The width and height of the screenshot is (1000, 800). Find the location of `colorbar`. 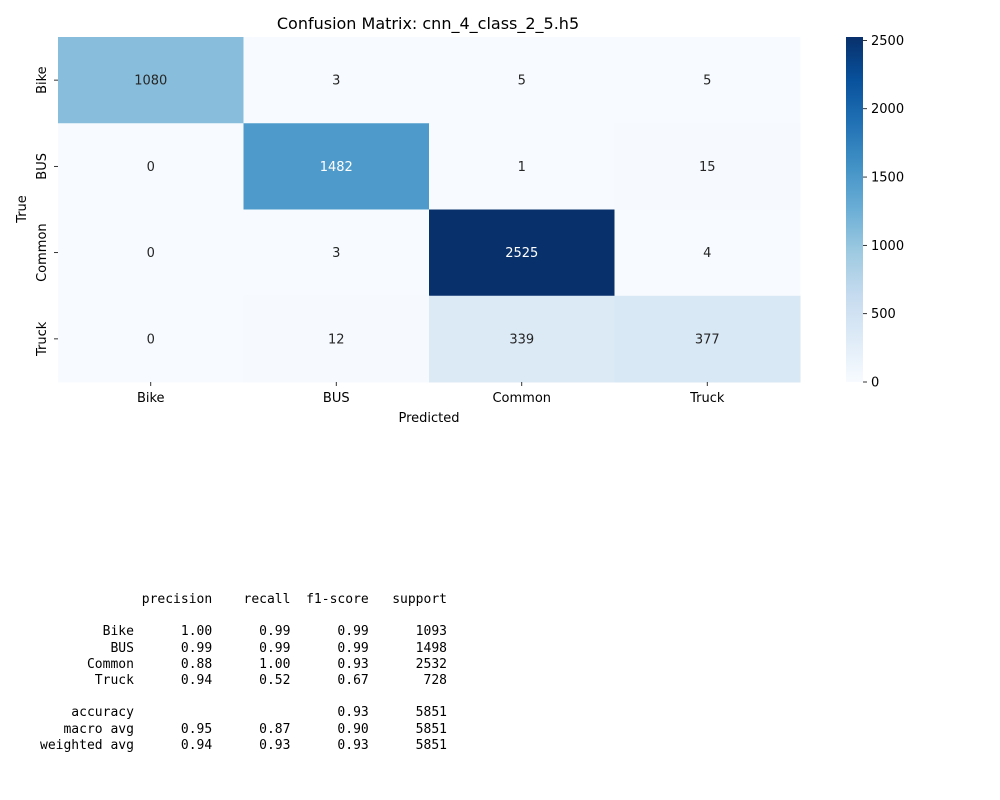

colorbar is located at coordinates (854, 209).